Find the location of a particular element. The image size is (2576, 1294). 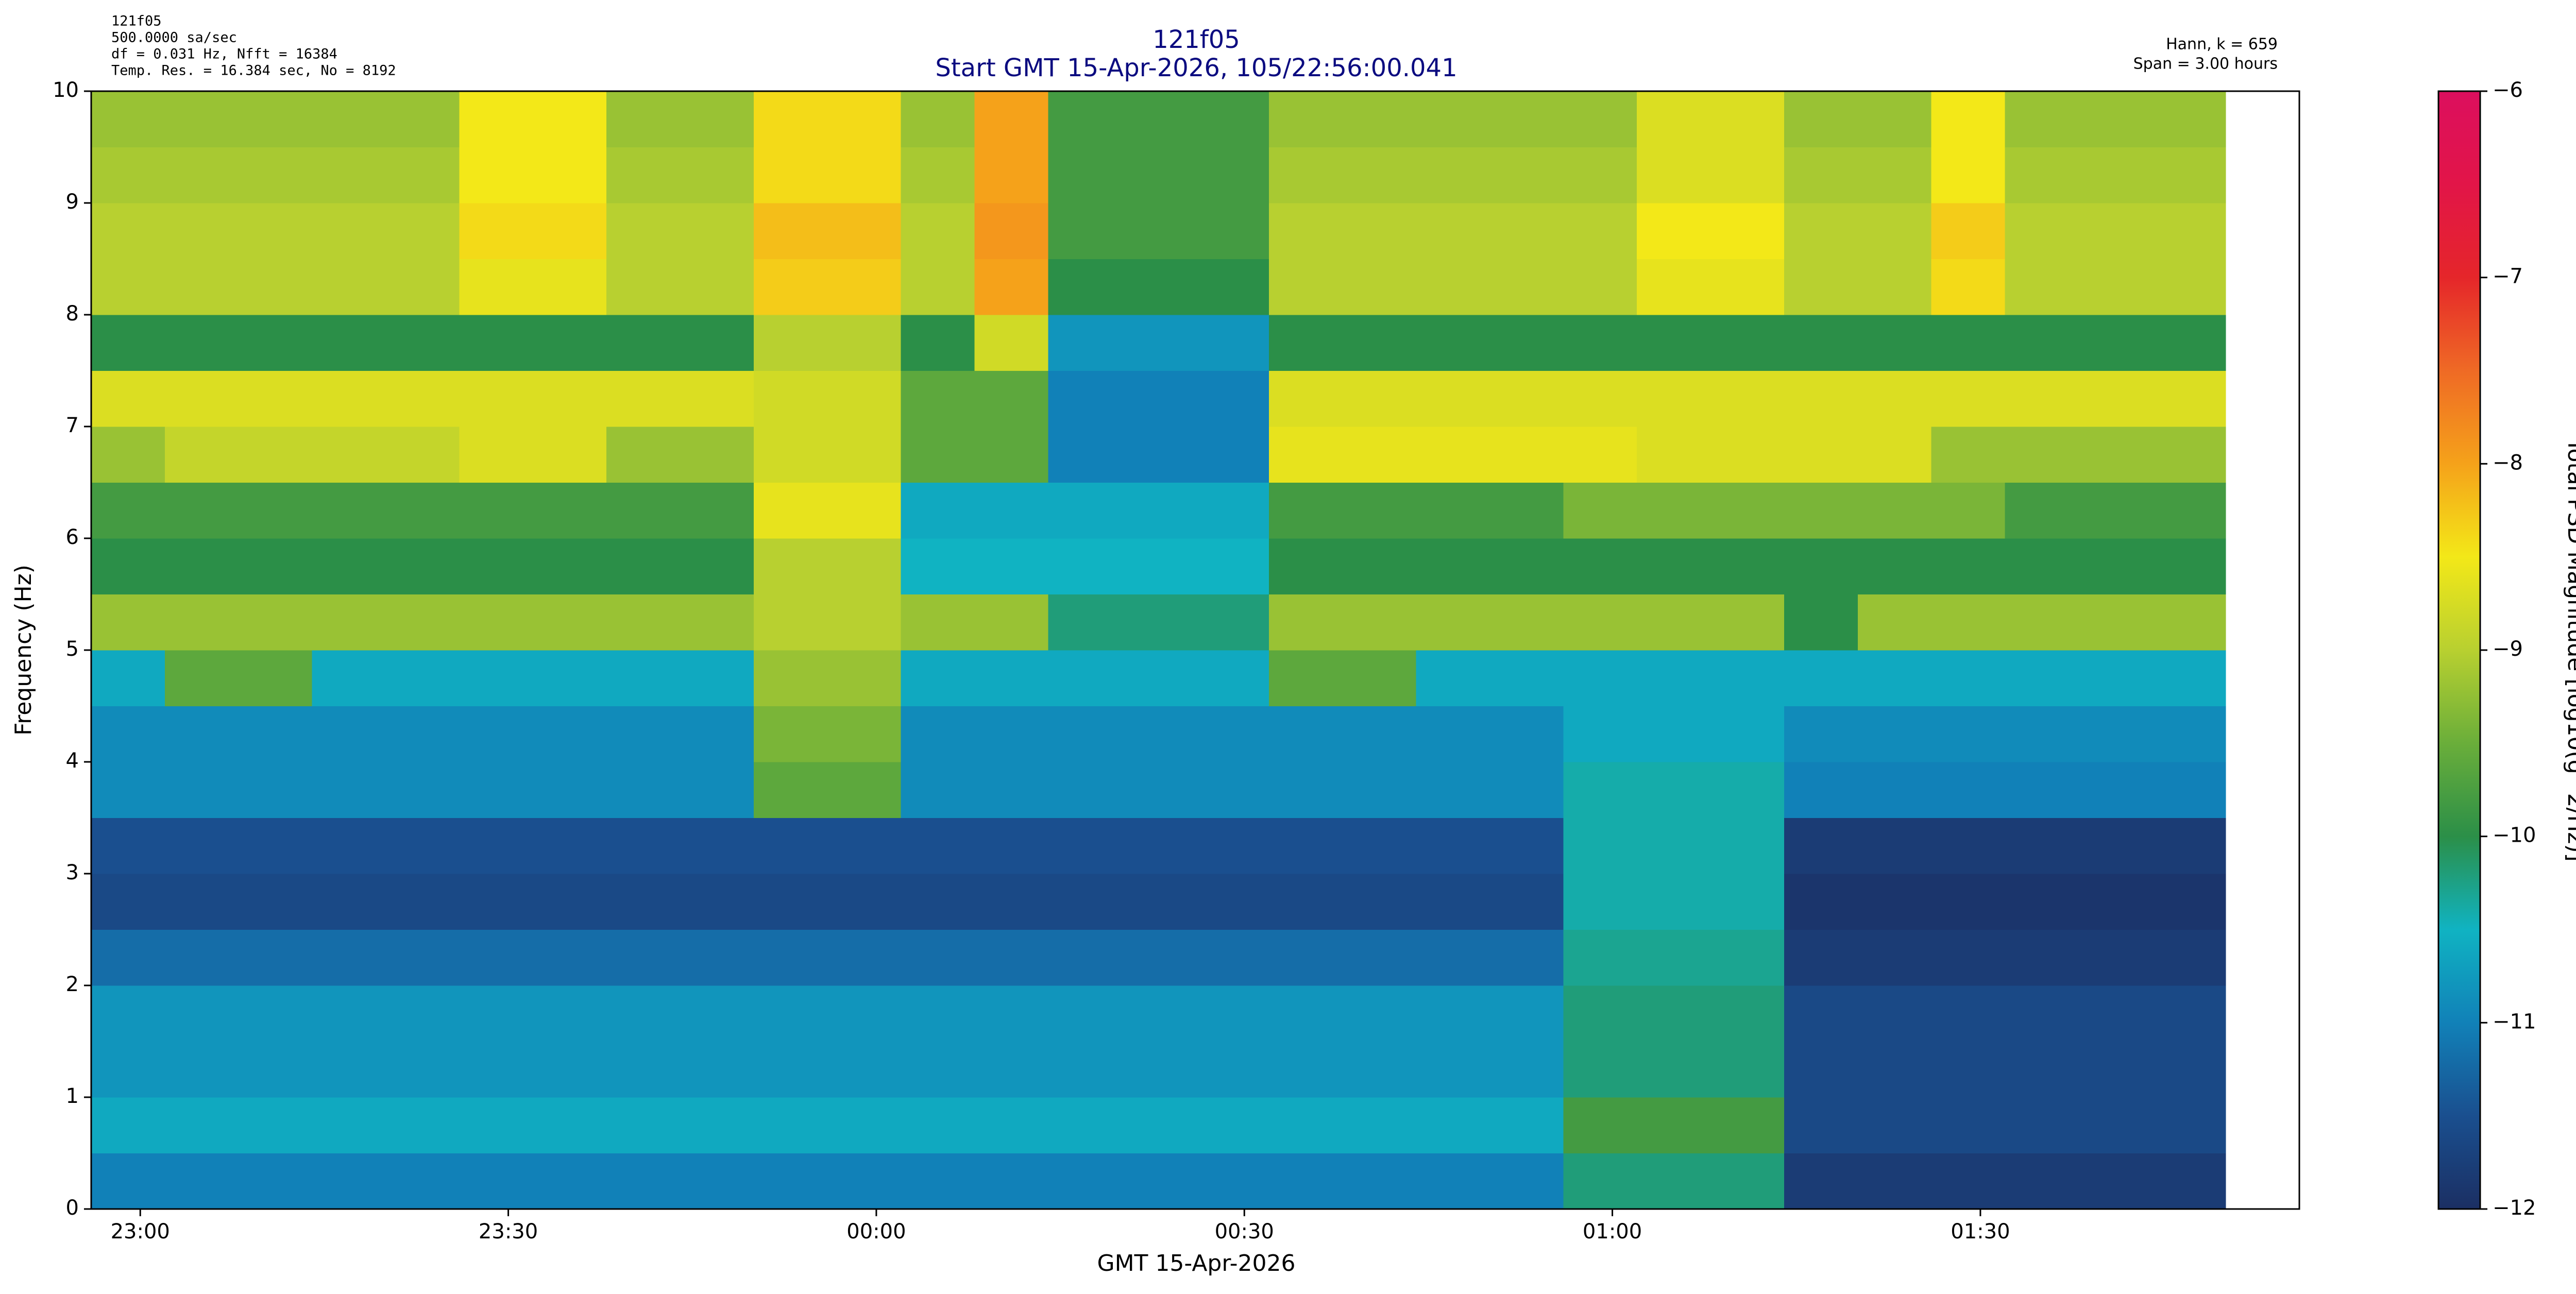

colorbar-label: Total PSD Magnitude [log10(g^2/Hz)] is located at coordinates (2569, 650).